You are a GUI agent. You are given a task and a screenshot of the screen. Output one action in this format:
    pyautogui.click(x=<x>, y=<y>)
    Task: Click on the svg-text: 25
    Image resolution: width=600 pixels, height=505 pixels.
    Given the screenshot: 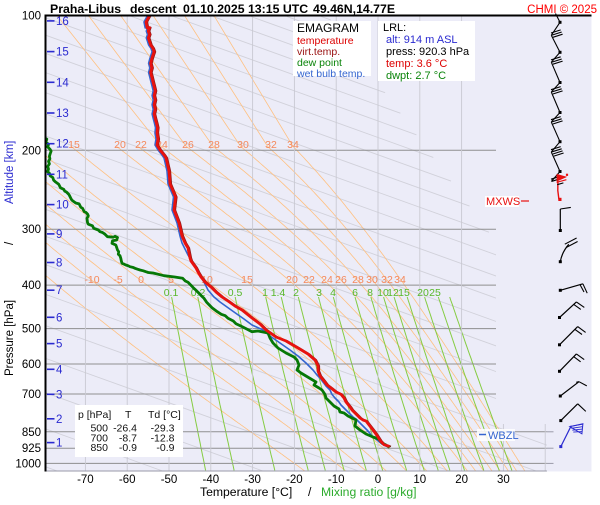 What is the action you would take?
    pyautogui.click(x=435, y=293)
    